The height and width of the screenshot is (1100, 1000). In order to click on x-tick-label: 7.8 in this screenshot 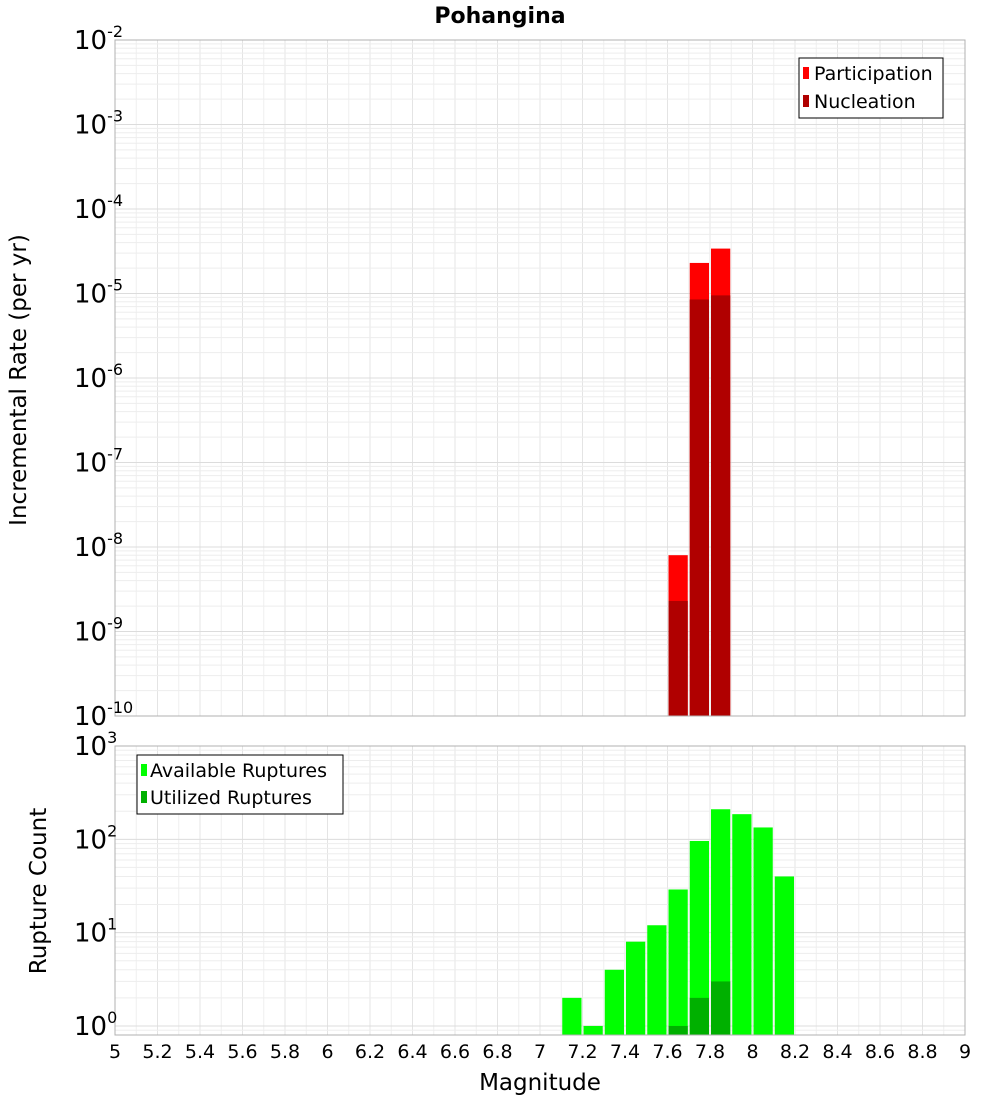, I will do `click(710, 1052)`.